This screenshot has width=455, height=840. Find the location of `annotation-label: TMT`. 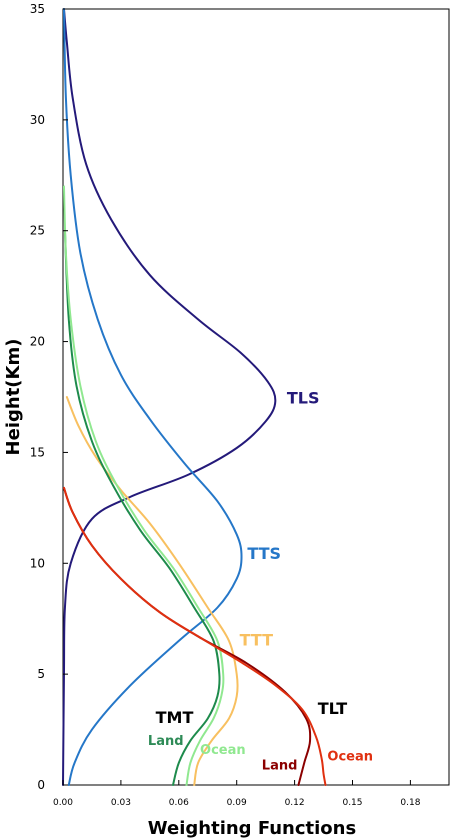

annotation-label: TMT is located at coordinates (175, 717).